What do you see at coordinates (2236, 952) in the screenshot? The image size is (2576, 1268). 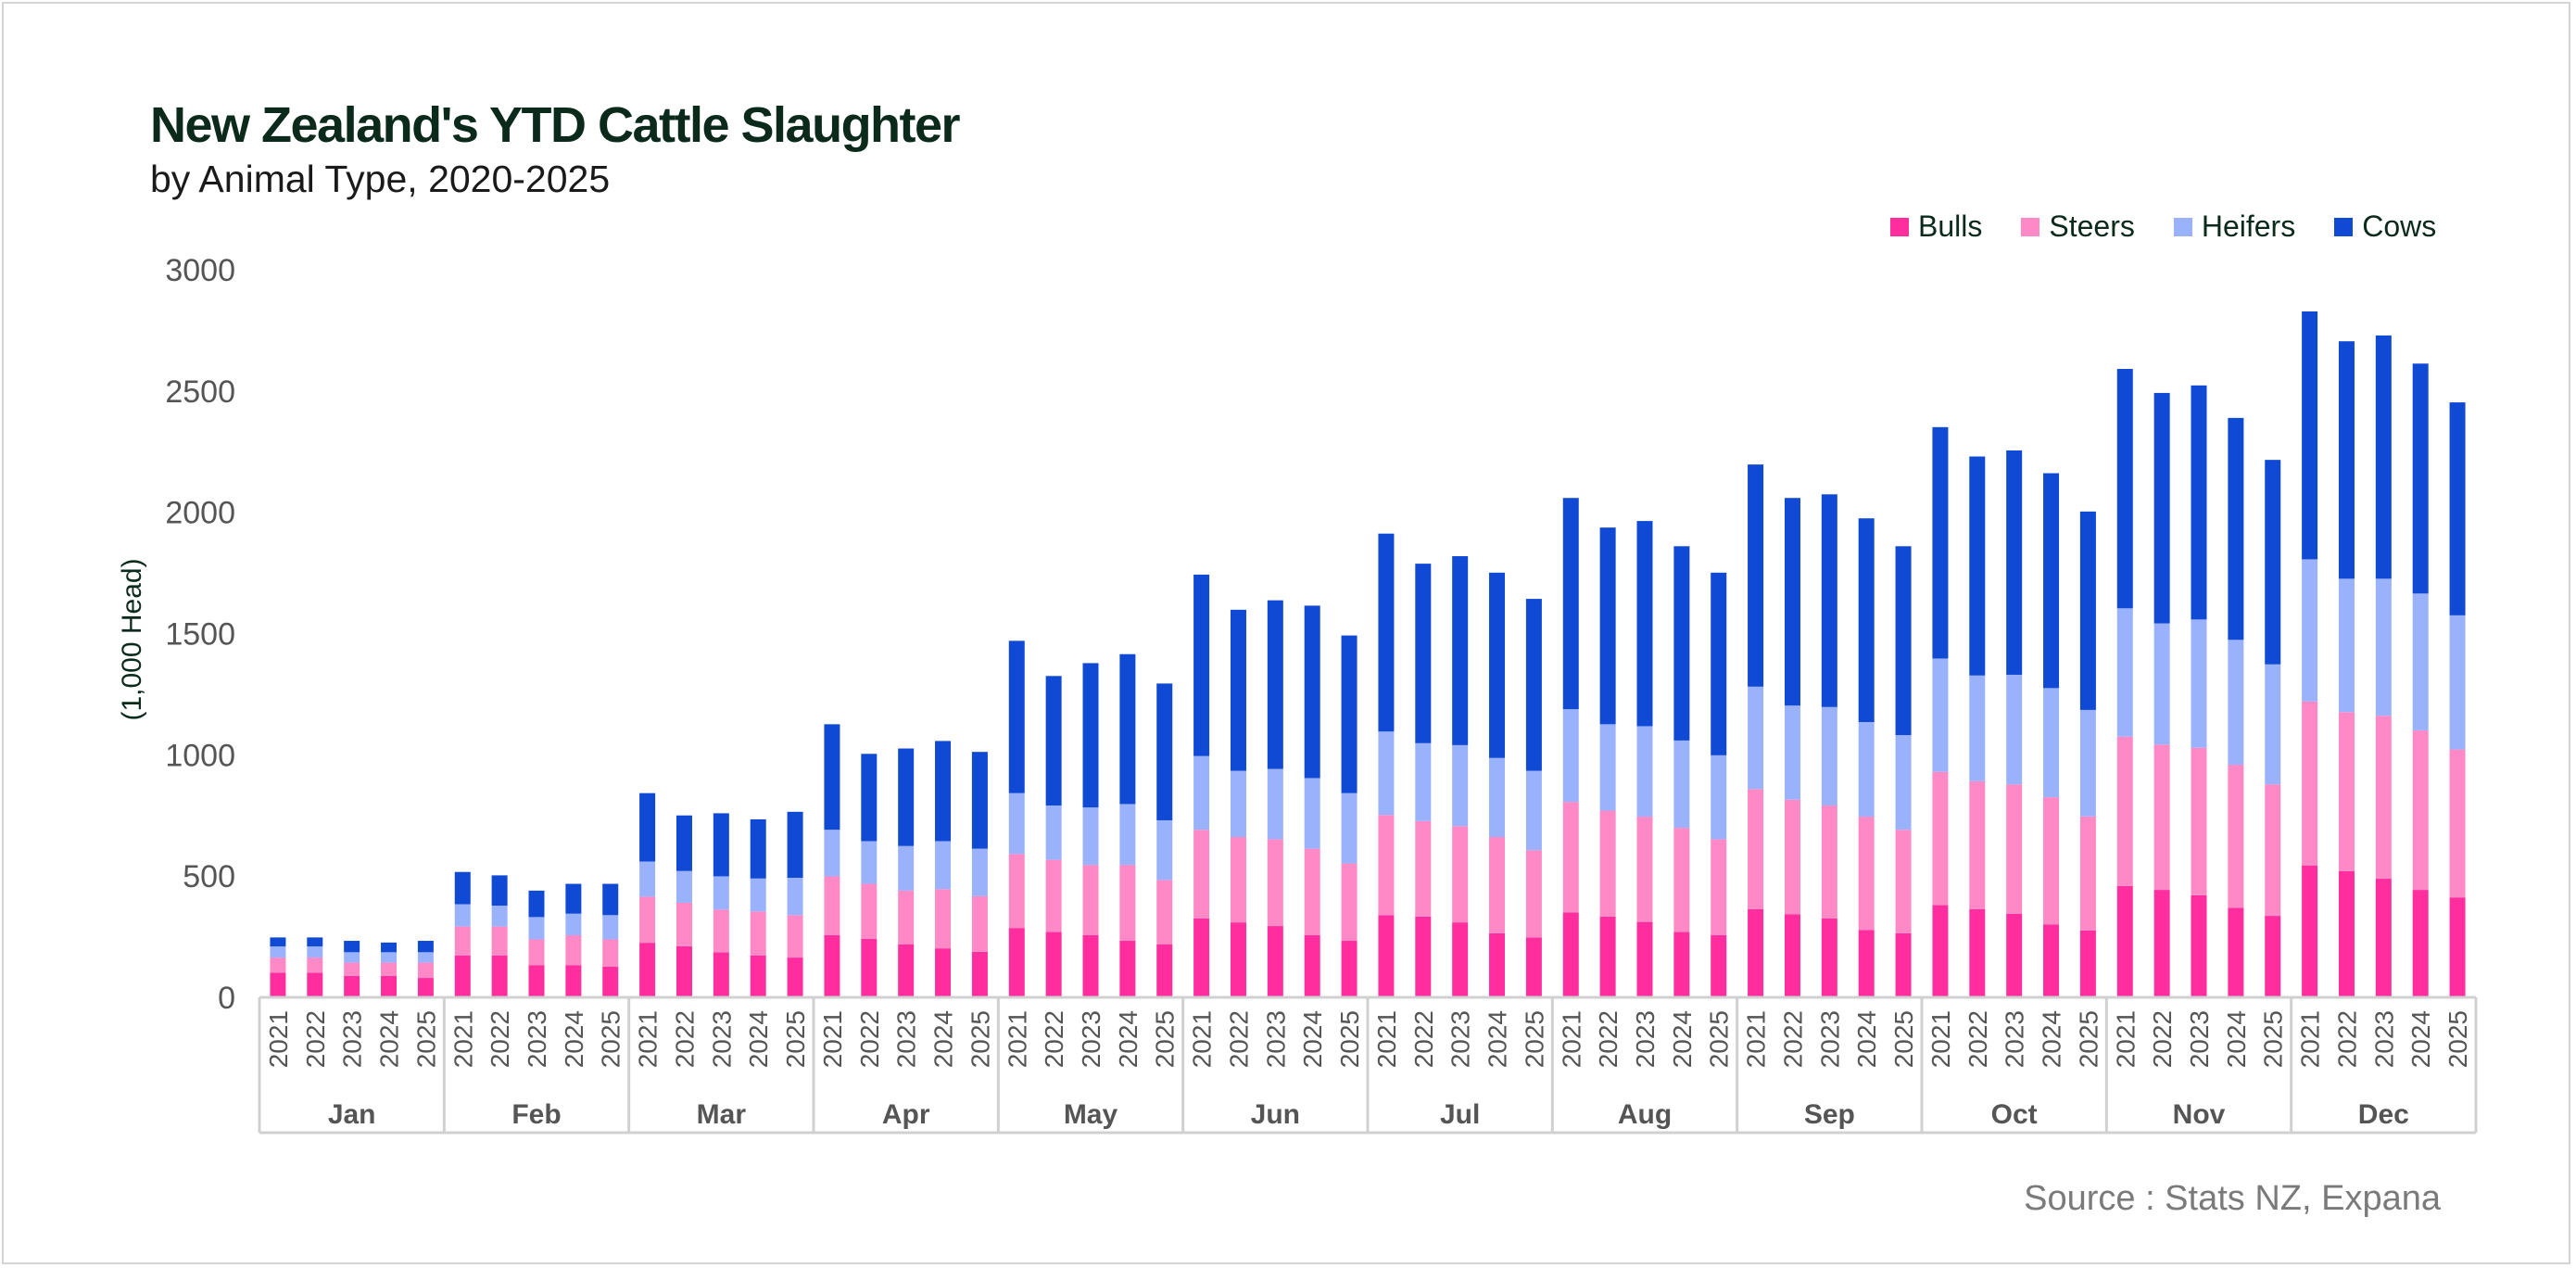 I see `bar-bulls-nov-2024` at bounding box center [2236, 952].